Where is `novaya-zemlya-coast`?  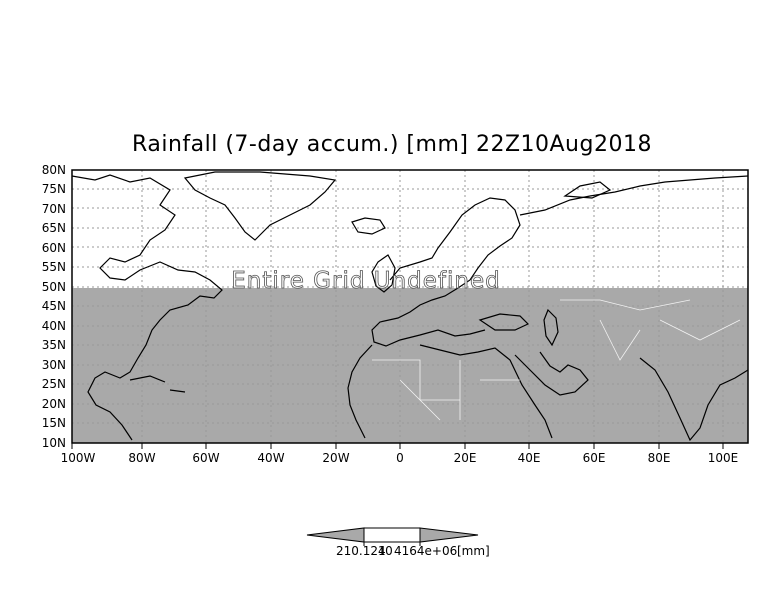
novaya-zemlya-coast is located at coordinates (587, 190).